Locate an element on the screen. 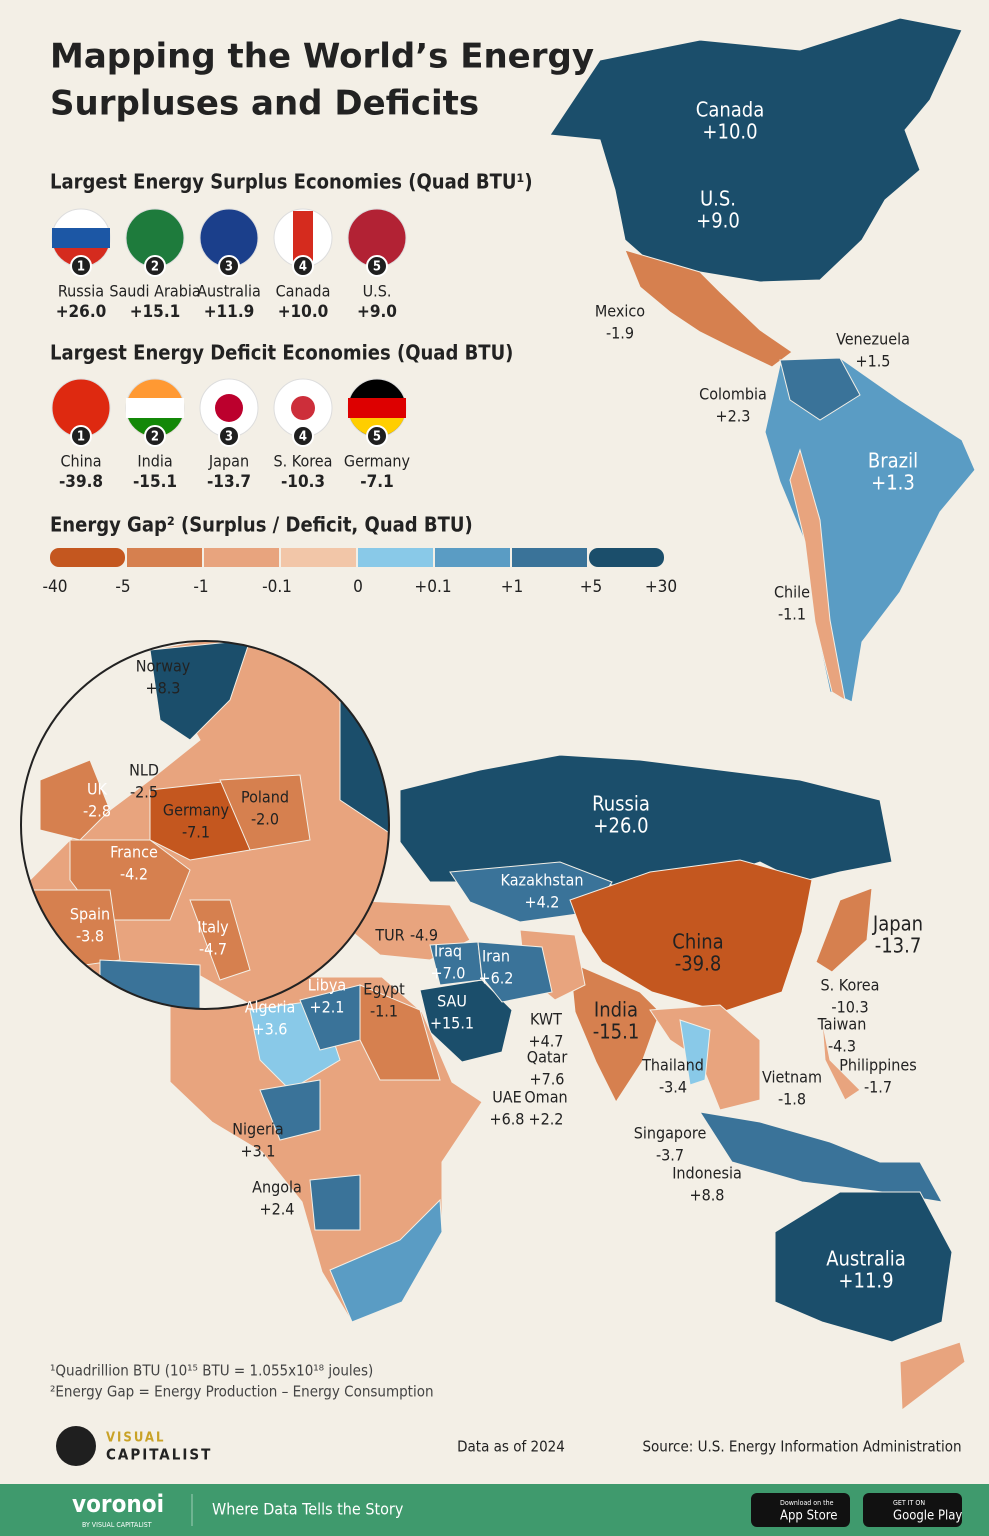  text: -40 is located at coordinates (55, 587).